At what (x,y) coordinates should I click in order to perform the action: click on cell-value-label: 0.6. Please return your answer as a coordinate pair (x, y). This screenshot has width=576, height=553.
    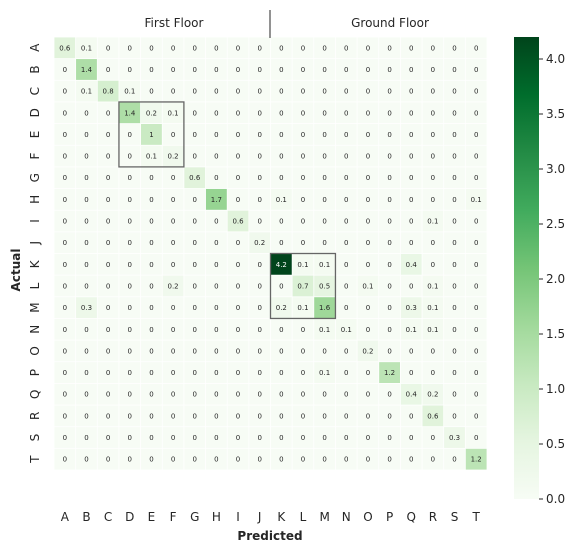
    Looking at the image, I should click on (195, 178).